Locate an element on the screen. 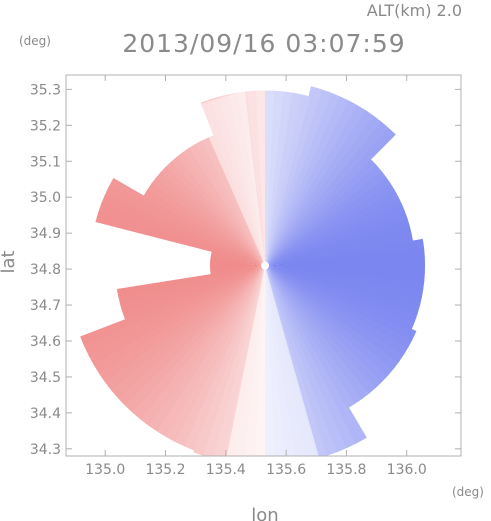 Image resolution: width=491 pixels, height=521 pixels. y-tick-label: 34.8 is located at coordinates (45, 270).